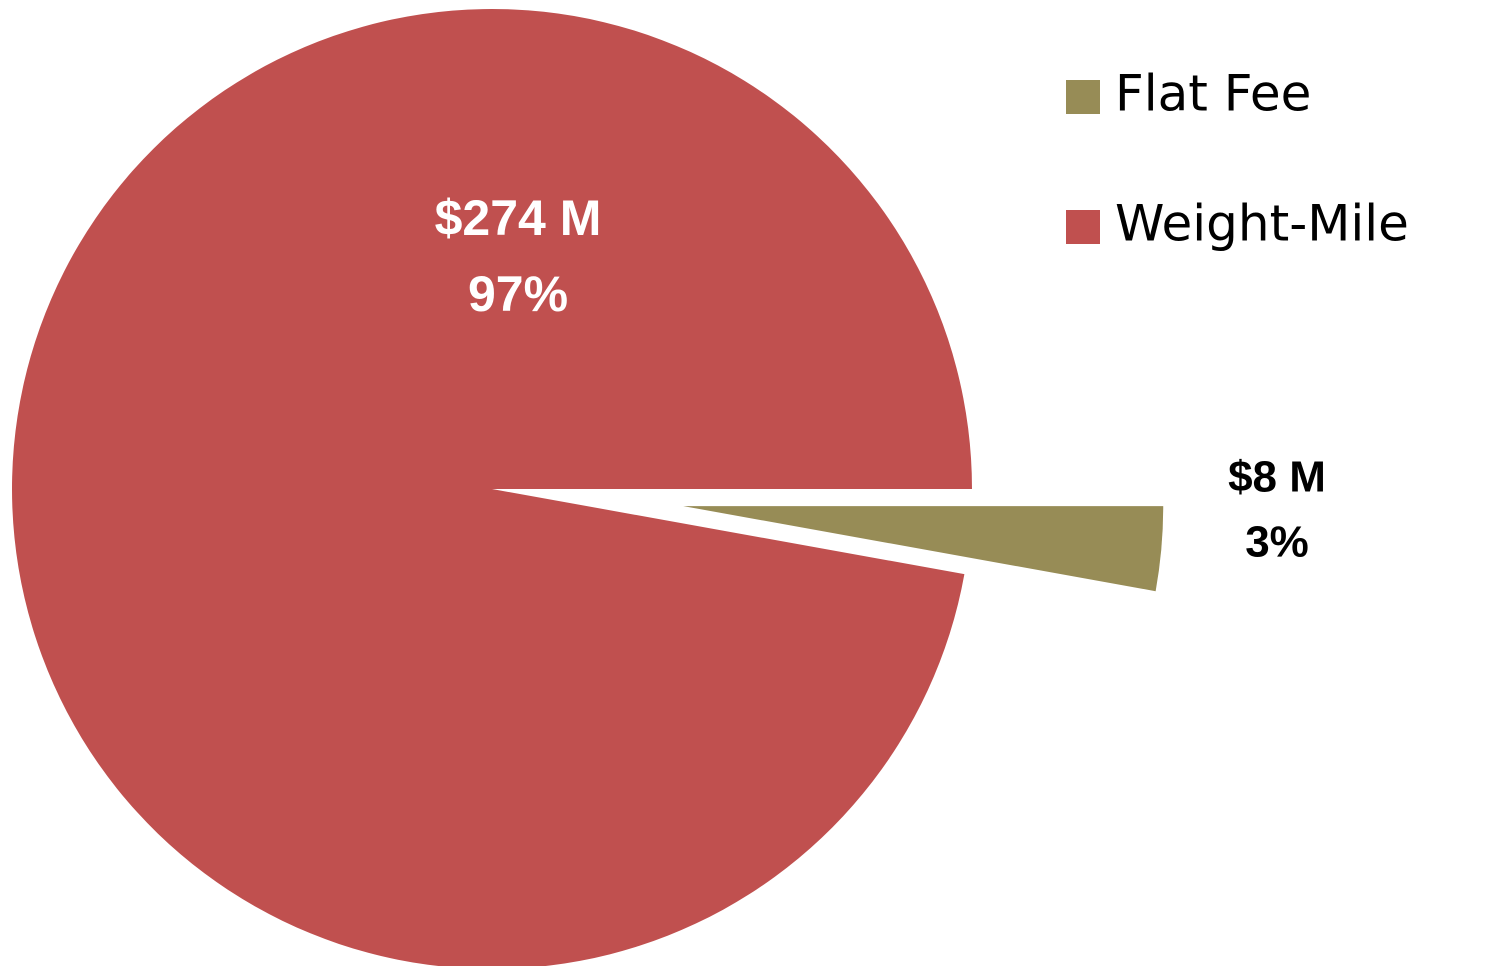  Describe the element at coordinates (923, 549) in the screenshot. I see `pie-slice` at that location.